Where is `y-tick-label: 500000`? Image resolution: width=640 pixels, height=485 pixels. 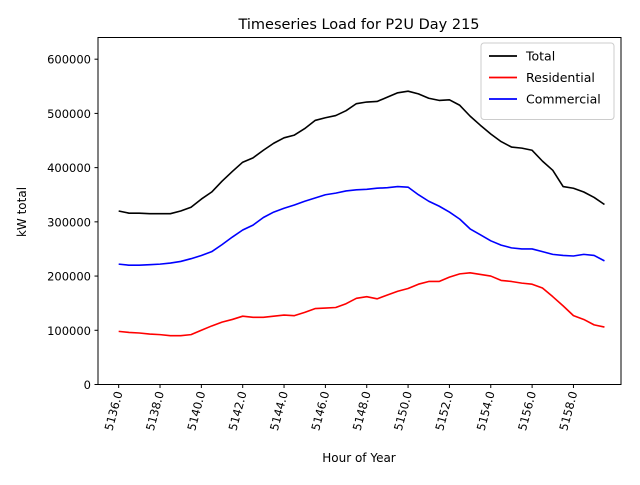
y-tick-label: 500000 is located at coordinates (69, 114).